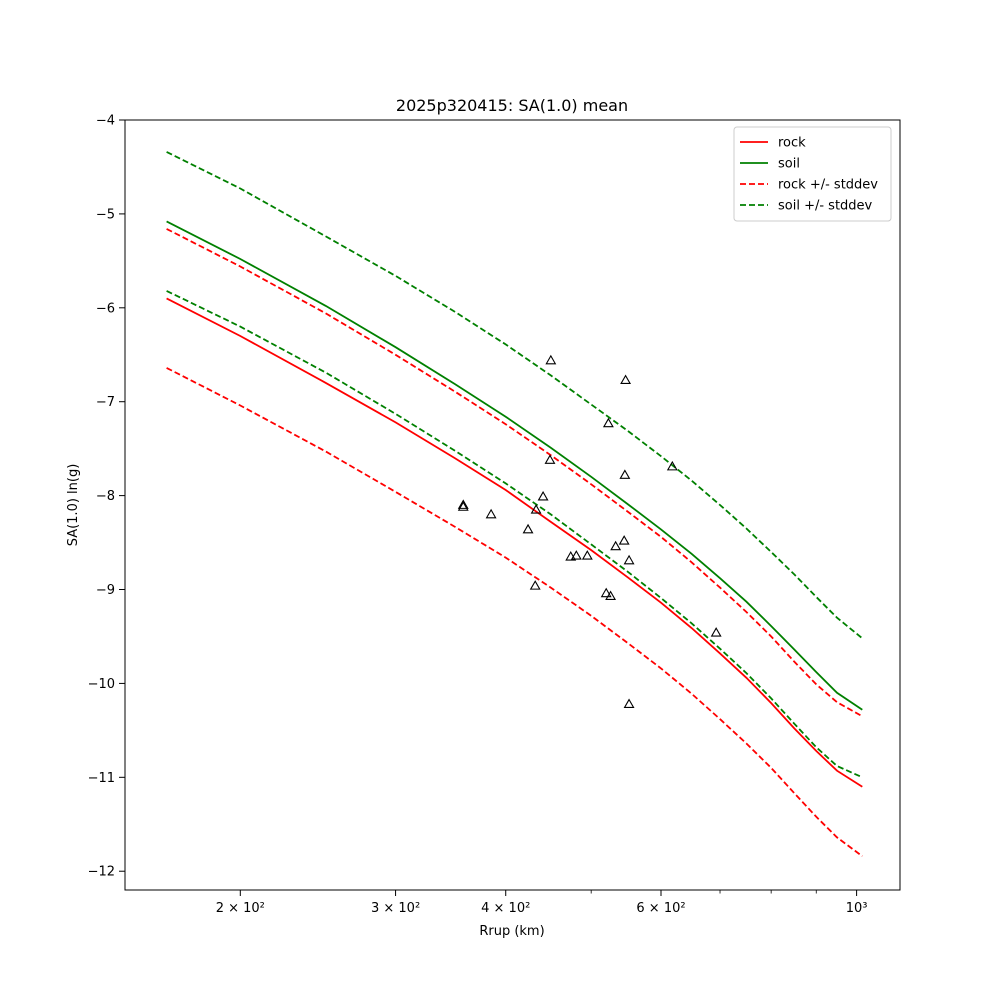 Image resolution: width=1000 pixels, height=1000 pixels. Describe the element at coordinates (511, 931) in the screenshot. I see `x-axis-label: Rrup (km)` at that location.